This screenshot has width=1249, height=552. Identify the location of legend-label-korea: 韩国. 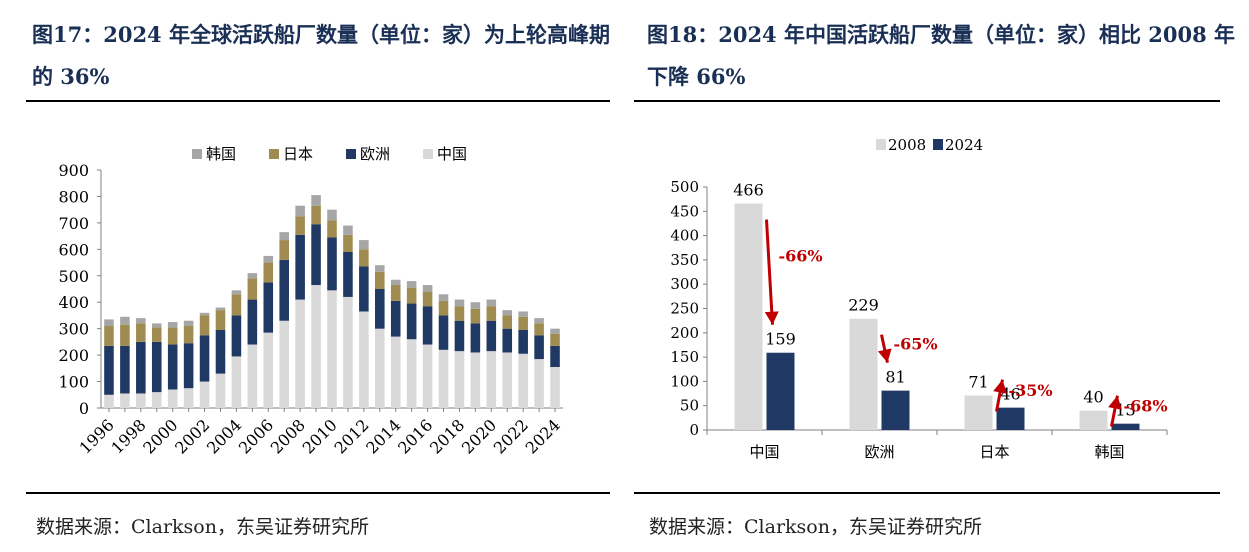
(221, 154).